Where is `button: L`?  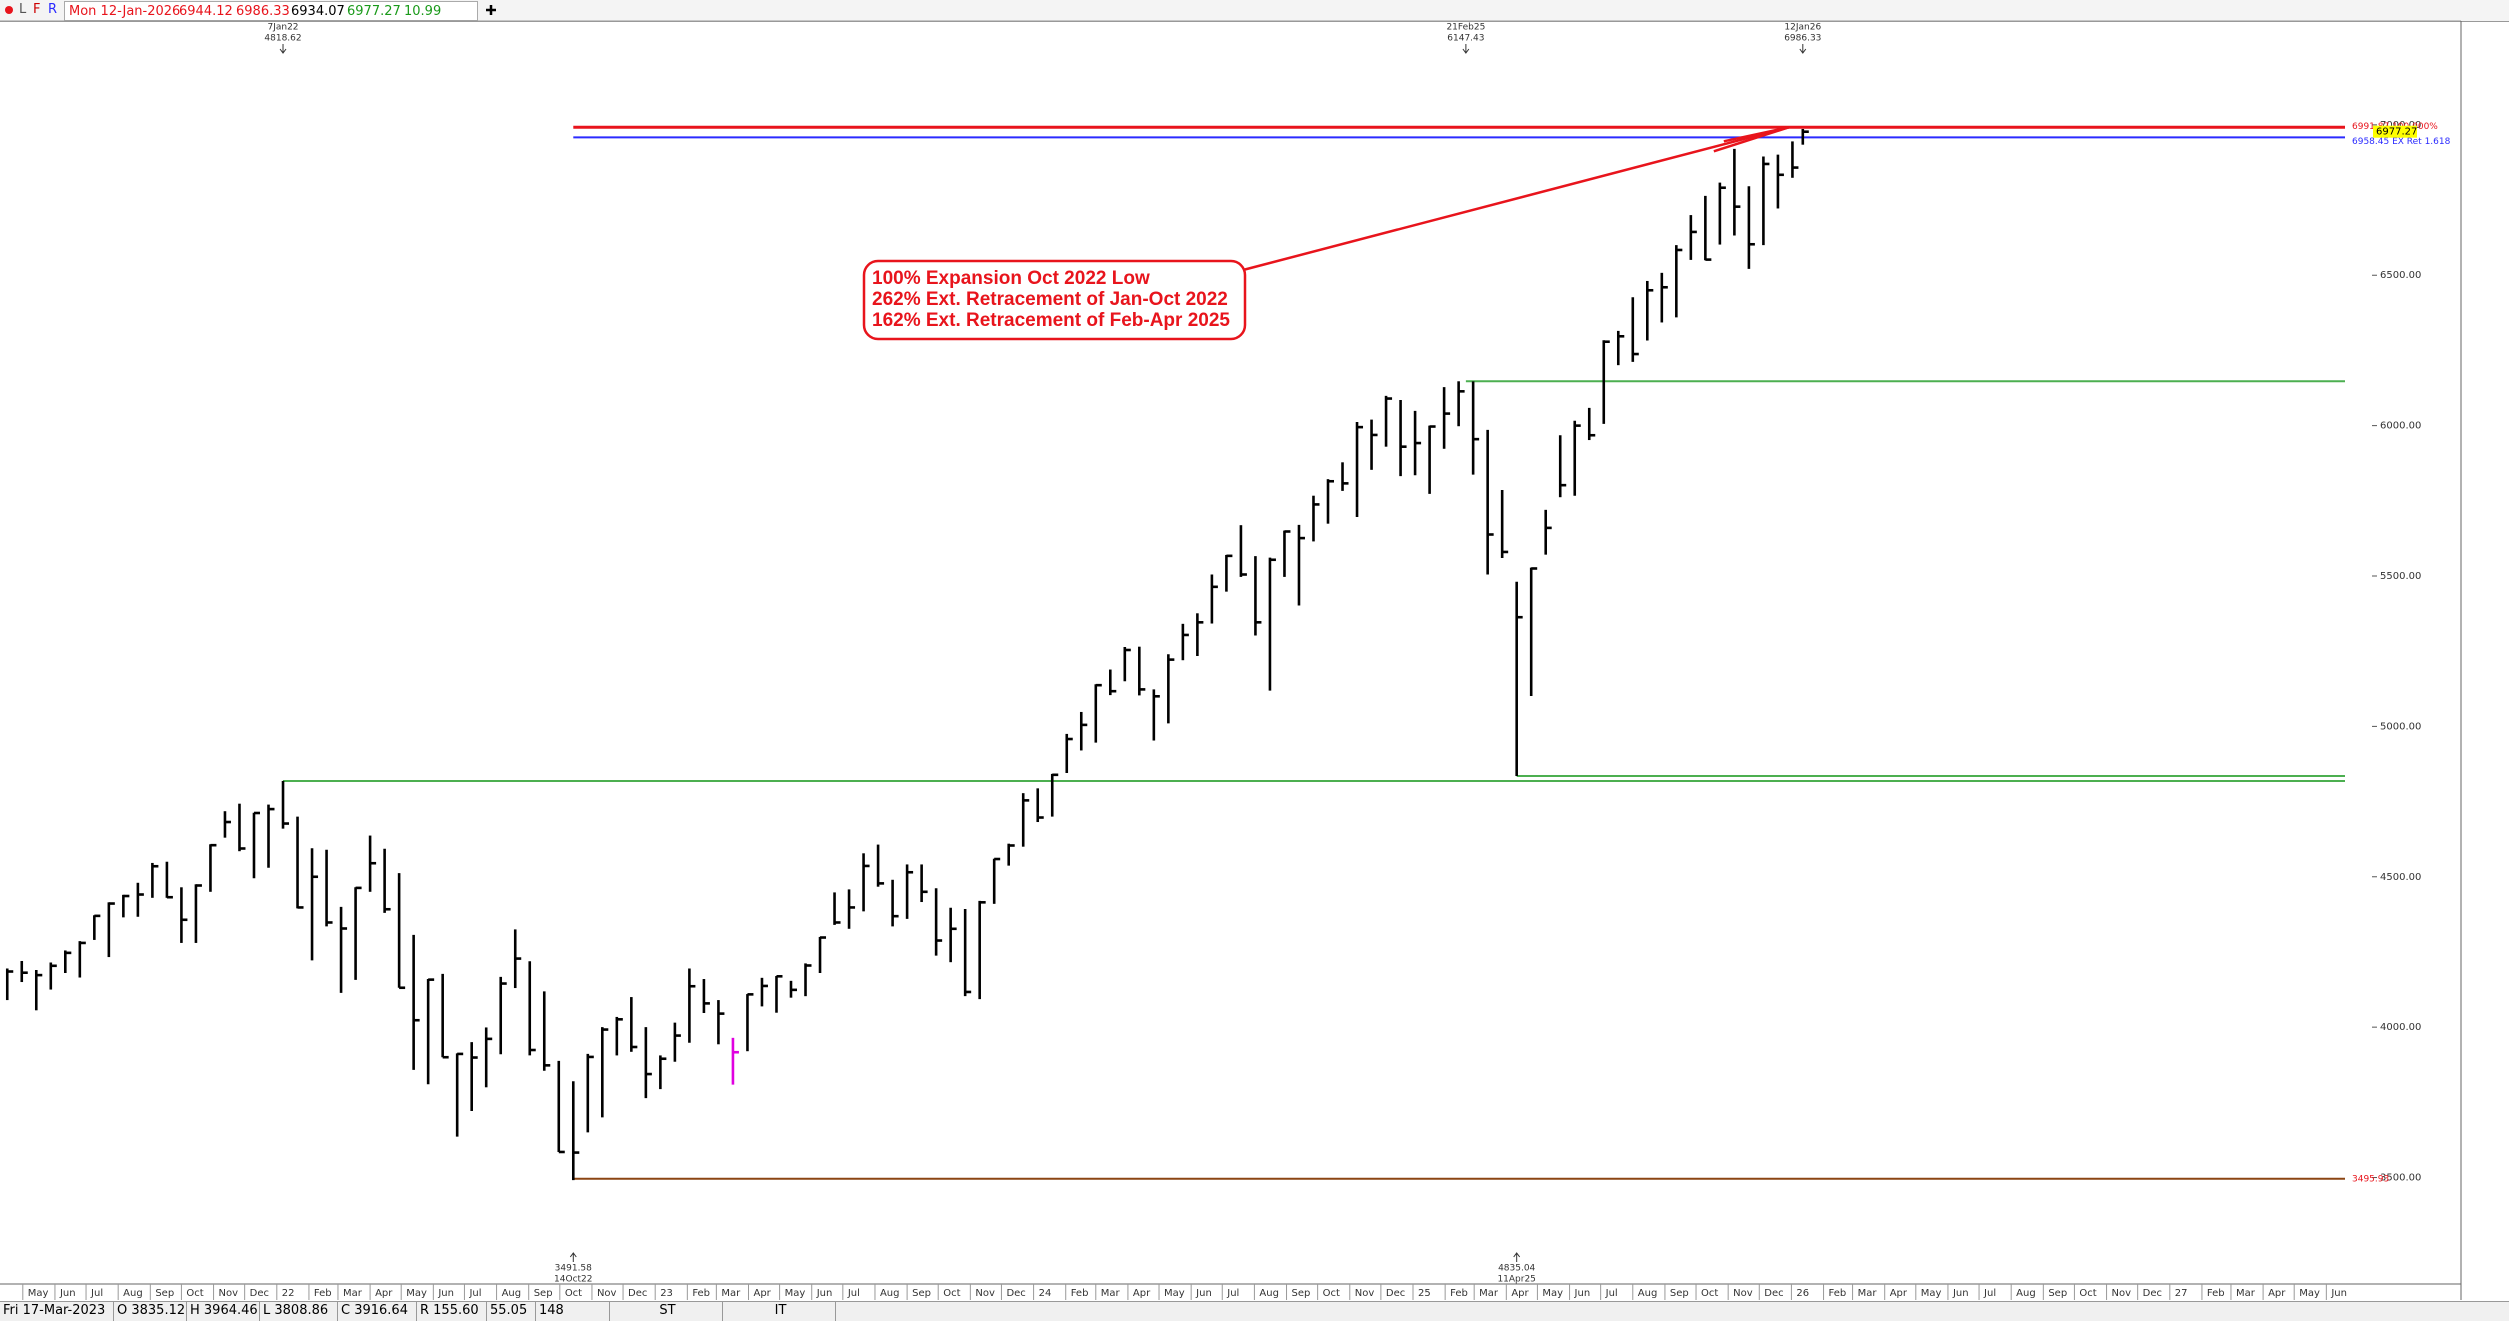
button: L is located at coordinates (23, 9).